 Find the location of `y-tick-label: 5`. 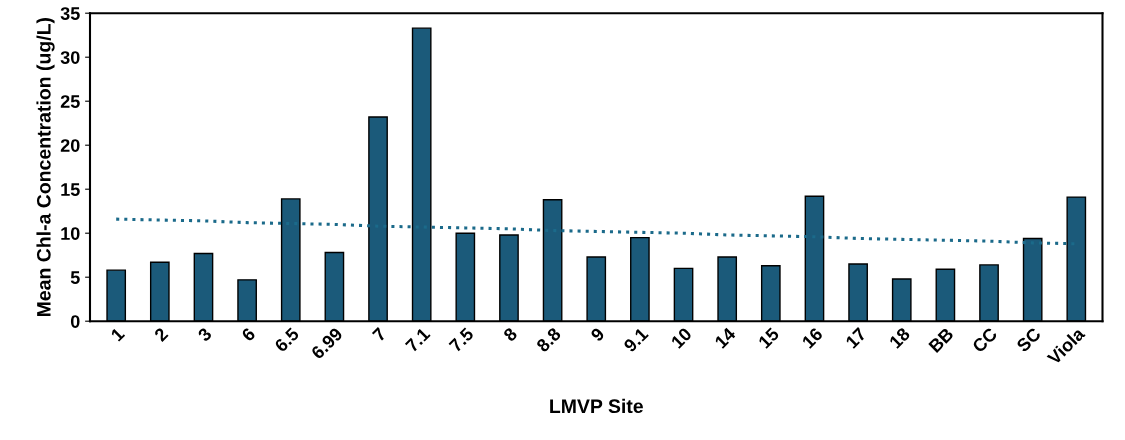

y-tick-label: 5 is located at coordinates (75, 277).